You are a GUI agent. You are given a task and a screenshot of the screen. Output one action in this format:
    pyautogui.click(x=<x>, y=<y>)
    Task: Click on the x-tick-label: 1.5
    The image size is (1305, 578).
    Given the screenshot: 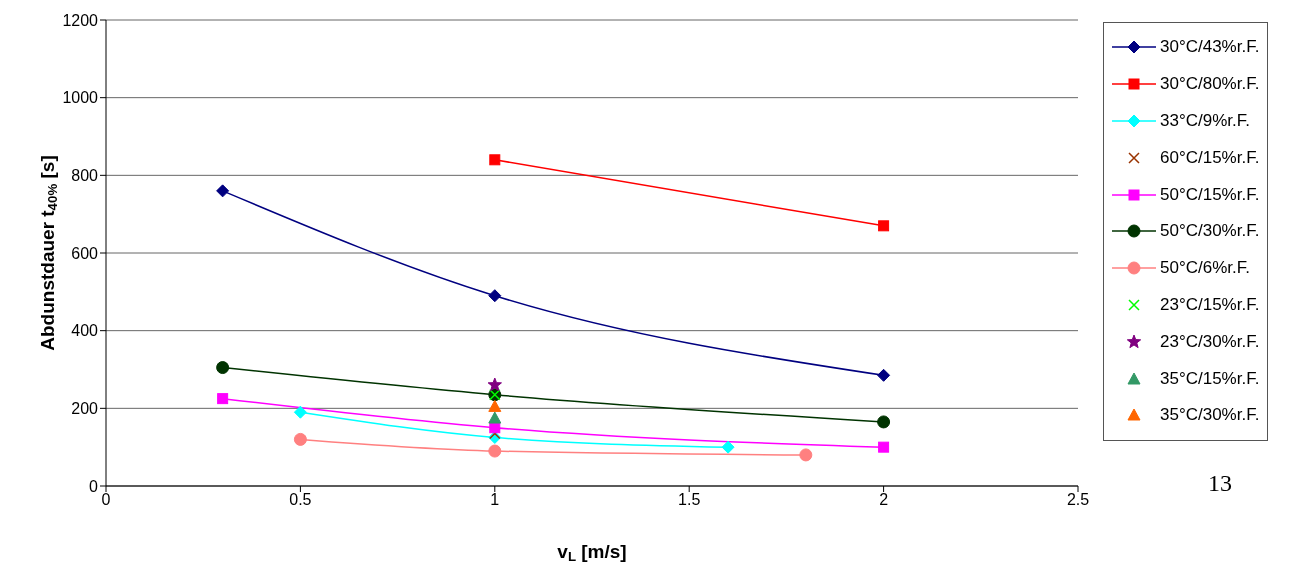 What is the action you would take?
    pyautogui.click(x=689, y=500)
    